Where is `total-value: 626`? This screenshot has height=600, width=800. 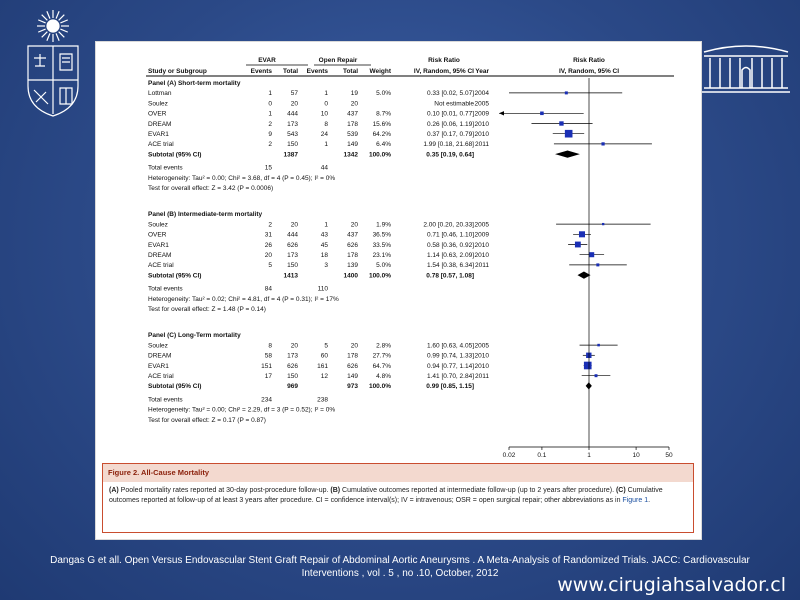 total-value: 626 is located at coordinates (292, 366).